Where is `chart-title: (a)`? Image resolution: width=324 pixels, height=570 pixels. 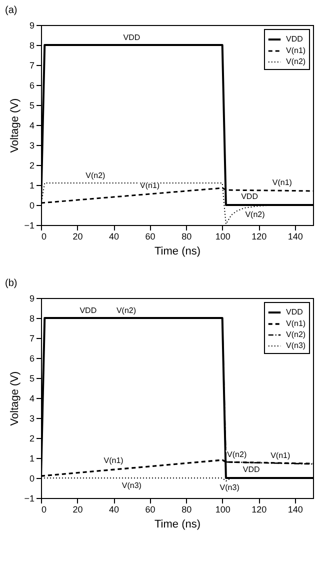
chart-title: (a) is located at coordinates (11, 10).